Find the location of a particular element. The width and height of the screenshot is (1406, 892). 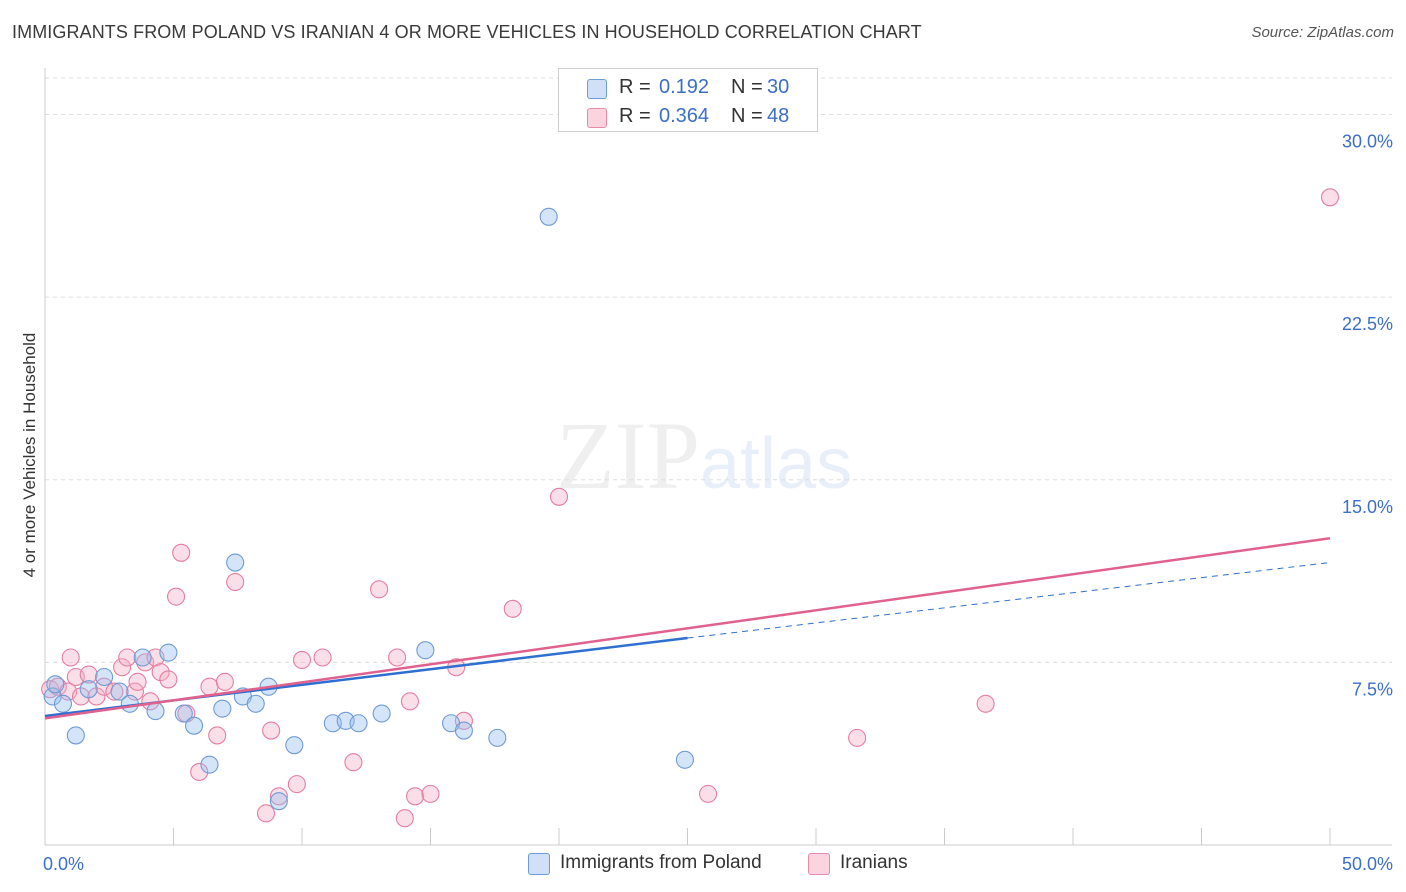

legend-n-value: 48 is located at coordinates (778, 116).